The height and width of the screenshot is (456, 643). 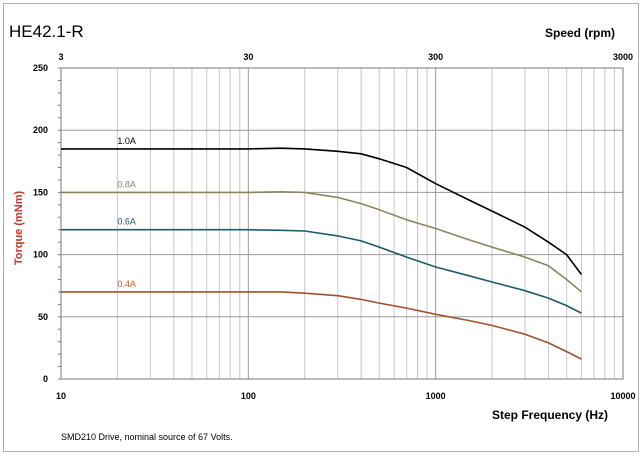 I want to click on y-tick-label: 150, so click(x=40, y=192).